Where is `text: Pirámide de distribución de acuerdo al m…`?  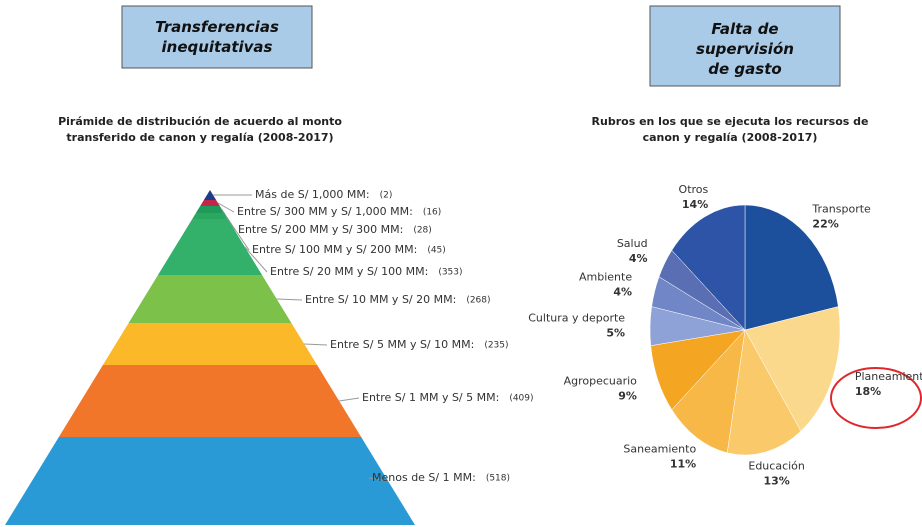 text: Pirámide de distribución de acuerdo al m… is located at coordinates (200, 129).